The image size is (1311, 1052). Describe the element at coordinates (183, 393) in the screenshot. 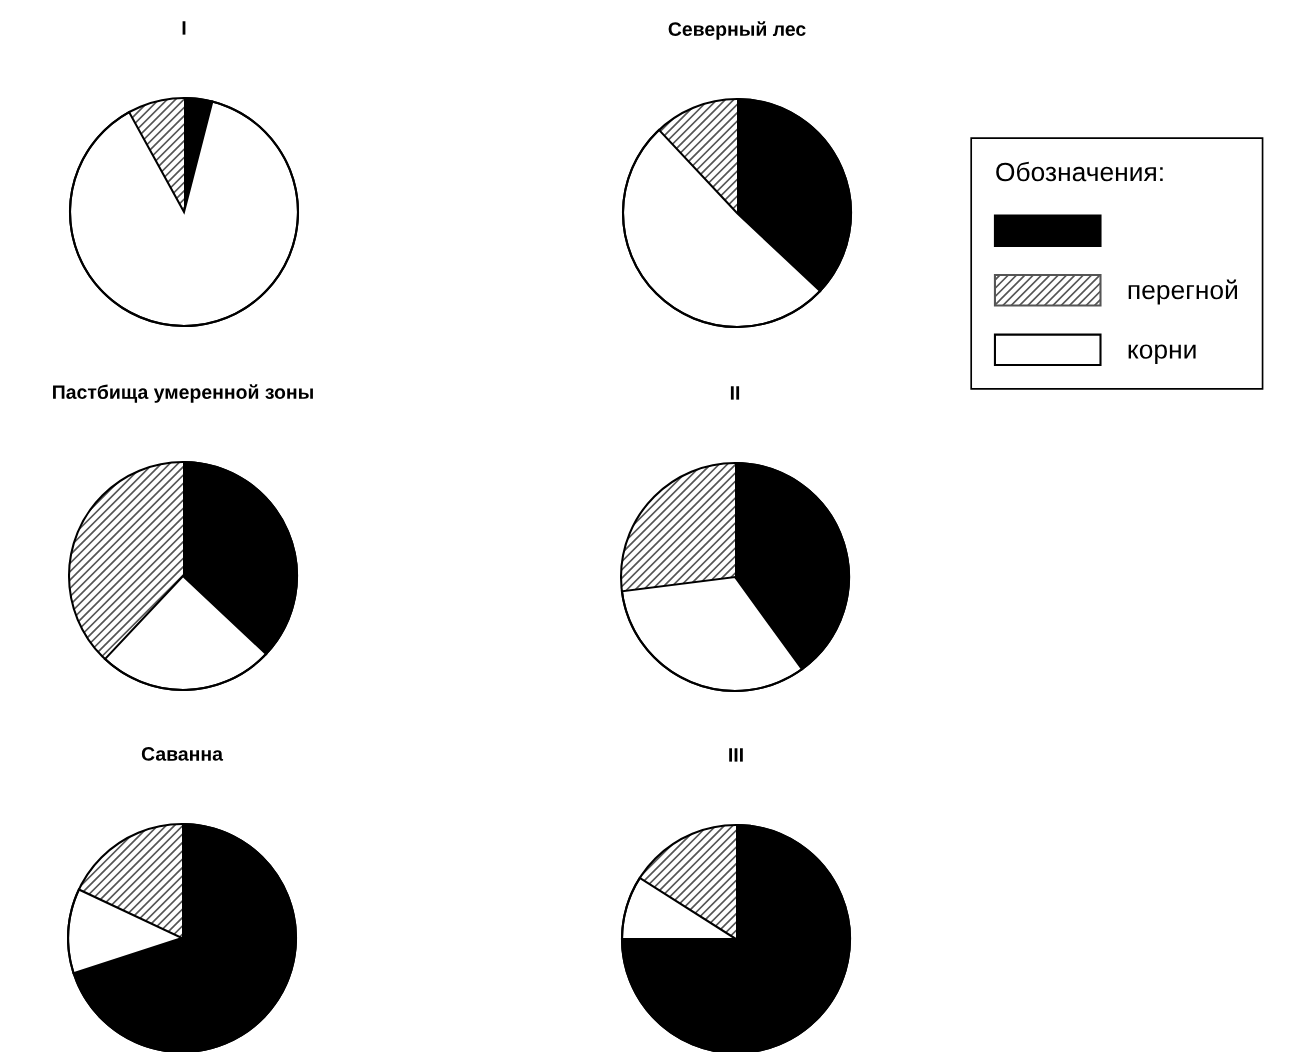

I see `chart-title: Пастбища умеренной зоны` at that location.